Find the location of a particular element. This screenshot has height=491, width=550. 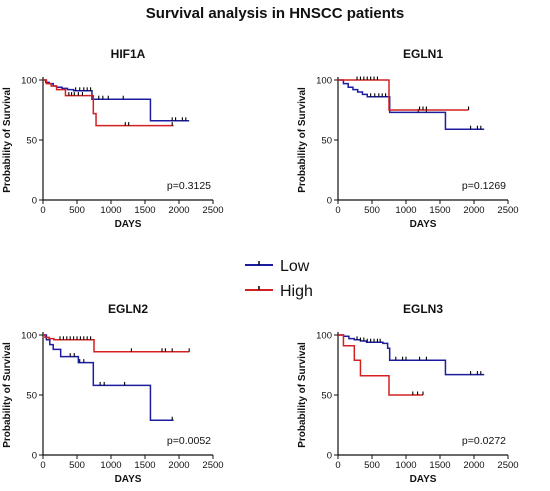

panel-title: EGLN1 is located at coordinates (423, 54).